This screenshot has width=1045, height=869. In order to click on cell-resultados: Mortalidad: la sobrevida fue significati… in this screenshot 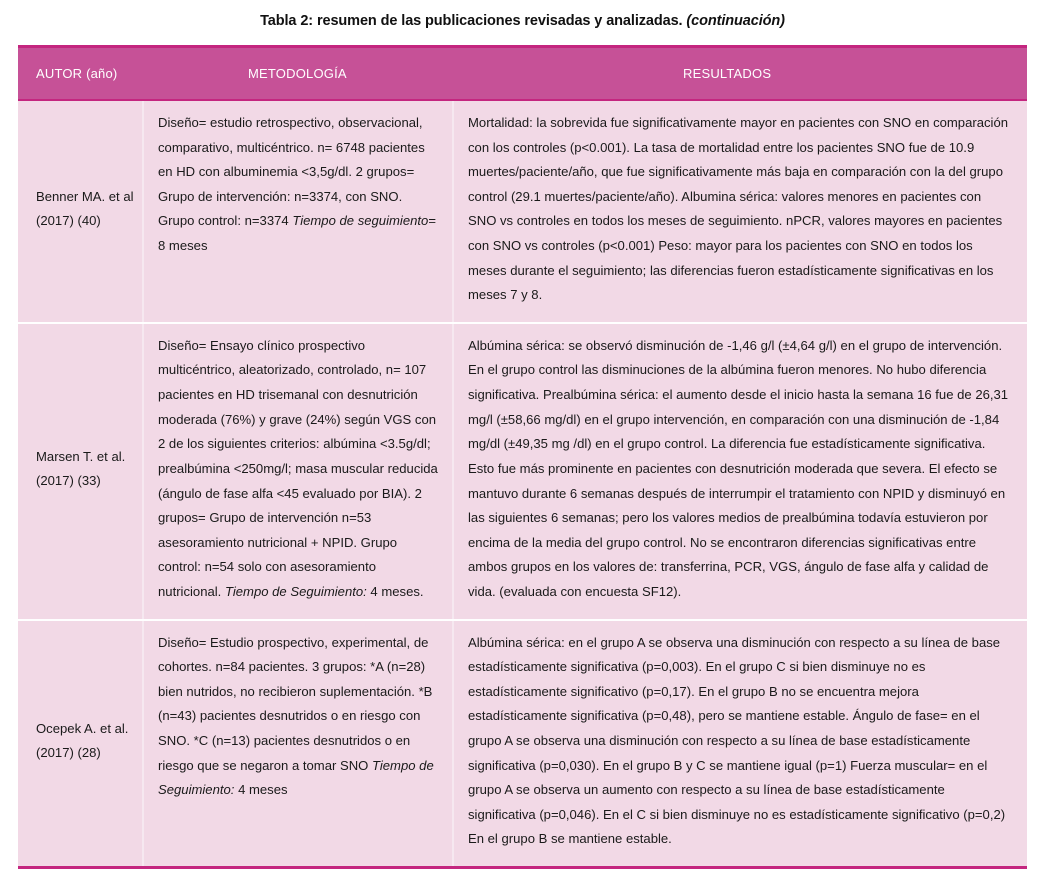, I will do `click(739, 212)`.